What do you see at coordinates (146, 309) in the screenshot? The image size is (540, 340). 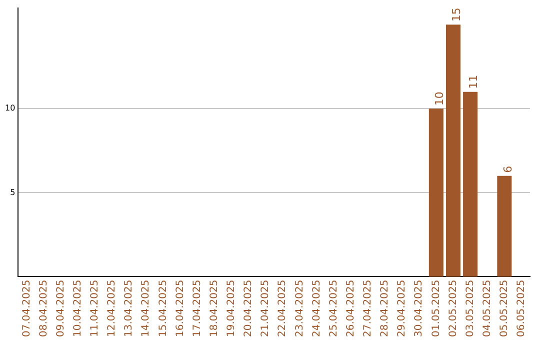 I see `x-tick-label: 14.04.2025` at bounding box center [146, 309].